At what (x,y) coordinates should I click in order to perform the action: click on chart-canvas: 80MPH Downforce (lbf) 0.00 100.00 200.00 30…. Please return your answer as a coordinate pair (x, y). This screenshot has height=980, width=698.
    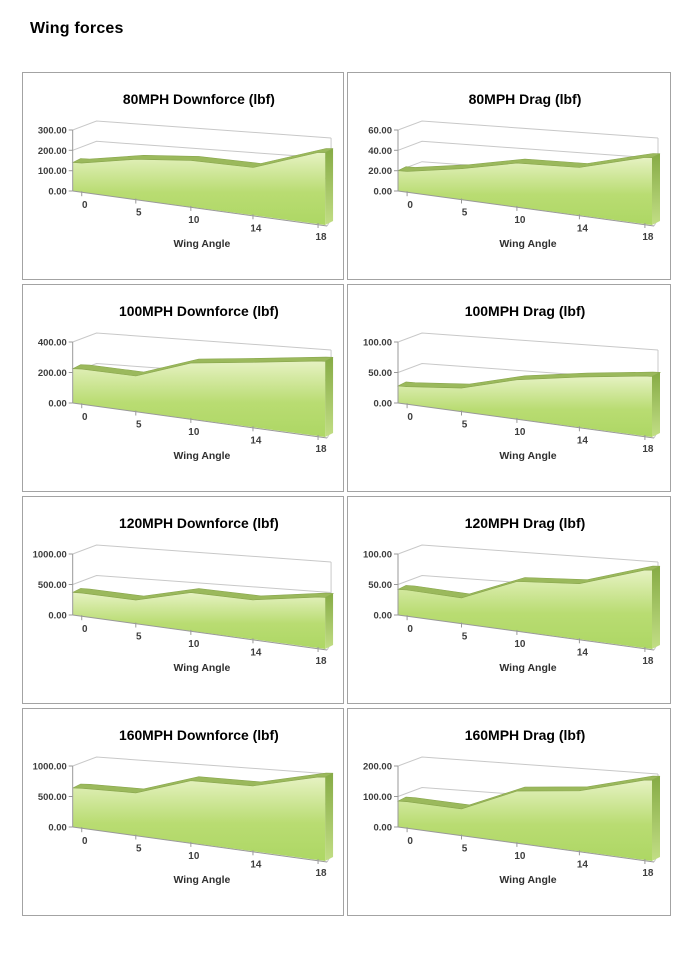
    Looking at the image, I should click on (186, 170).